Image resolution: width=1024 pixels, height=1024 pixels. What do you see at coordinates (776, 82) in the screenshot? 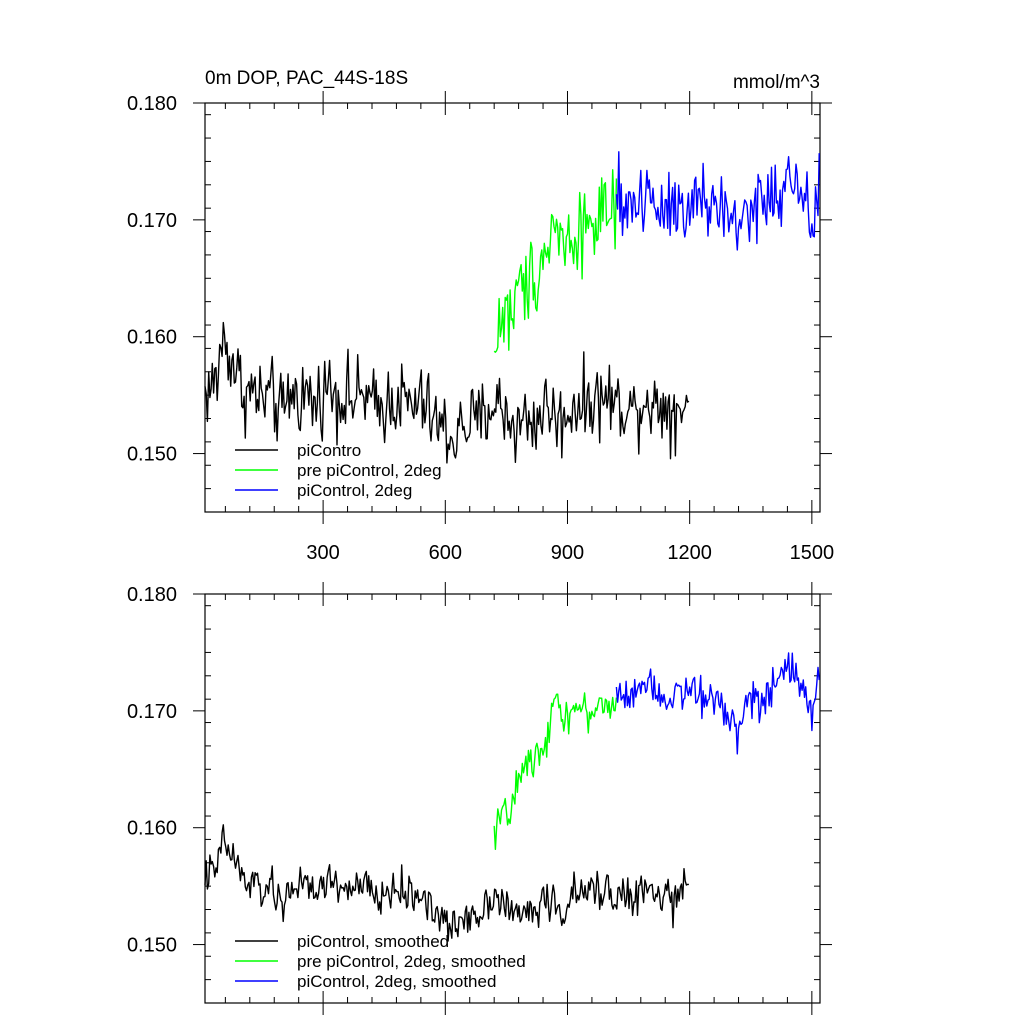
I see `units-label: mmol/m^3` at bounding box center [776, 82].